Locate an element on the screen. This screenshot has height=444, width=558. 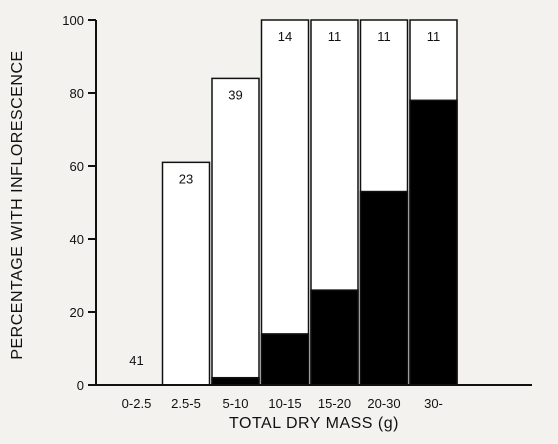
x-tick-label: 2.5-5 is located at coordinates (186, 403).